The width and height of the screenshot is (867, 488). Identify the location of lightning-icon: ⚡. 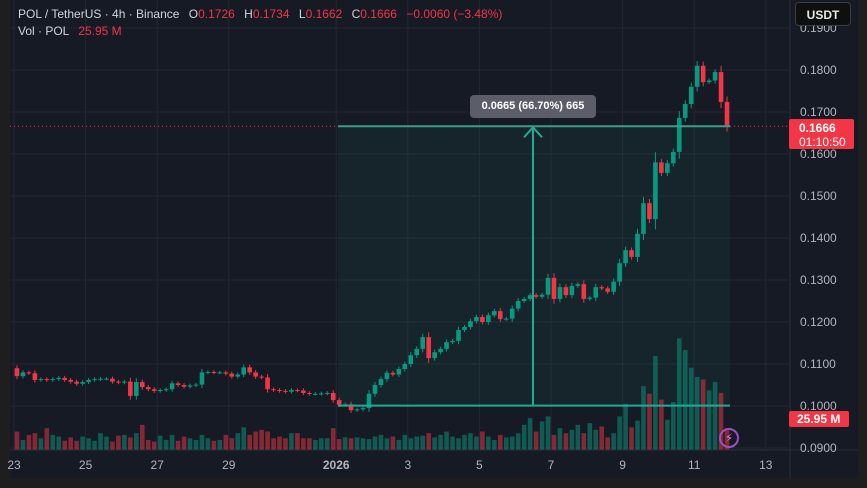
(729, 438).